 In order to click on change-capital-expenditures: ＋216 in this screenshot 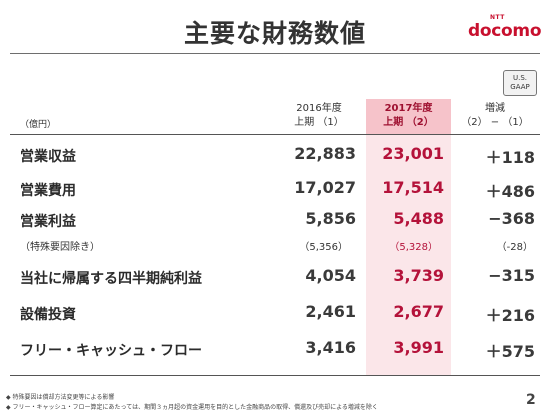, I will do `click(510, 315)`.